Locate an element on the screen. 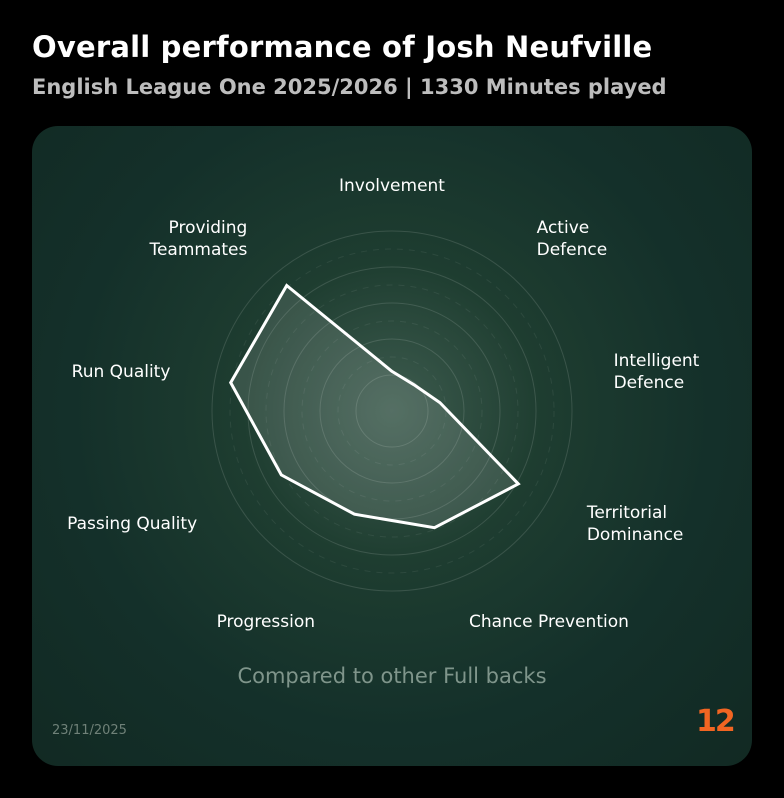 This screenshot has width=784, height=798. axis-label: Territorial Dominance is located at coordinates (635, 523).